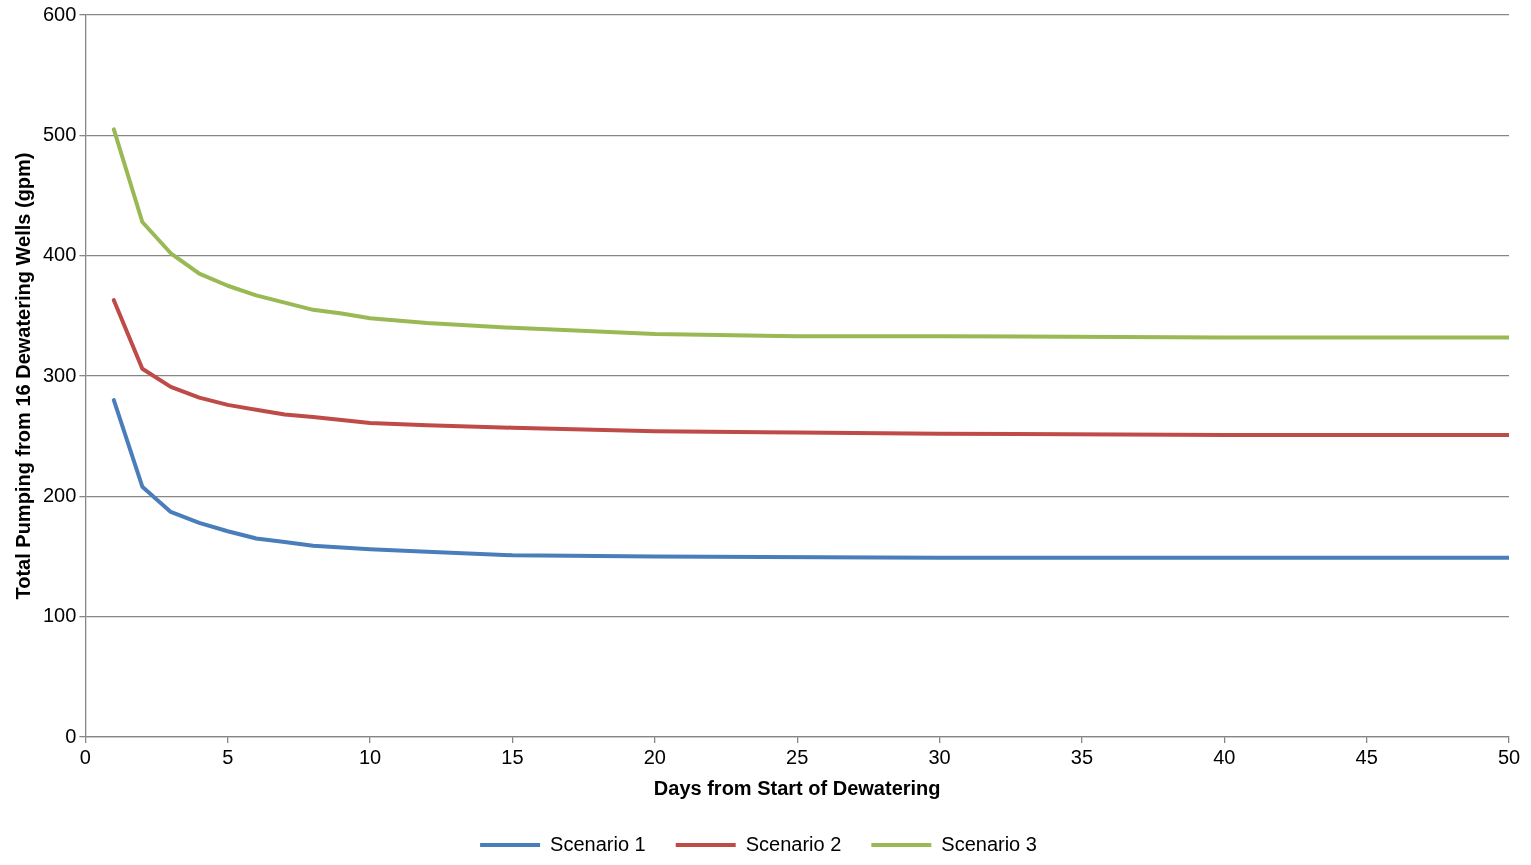 The width and height of the screenshot is (1531, 865). Describe the element at coordinates (1509, 756) in the screenshot. I see `x-tick-label: 50` at that location.